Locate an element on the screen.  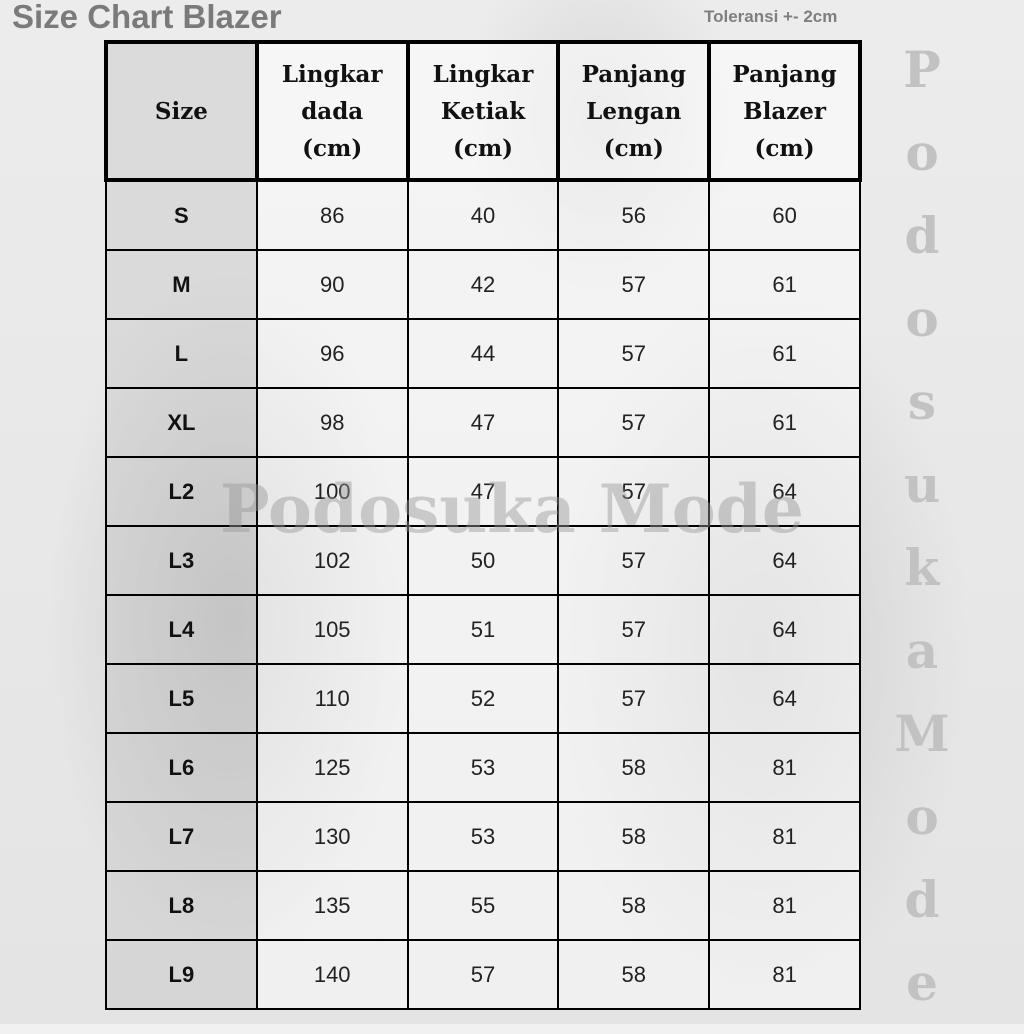
size-cell: L9 is located at coordinates (181, 974).